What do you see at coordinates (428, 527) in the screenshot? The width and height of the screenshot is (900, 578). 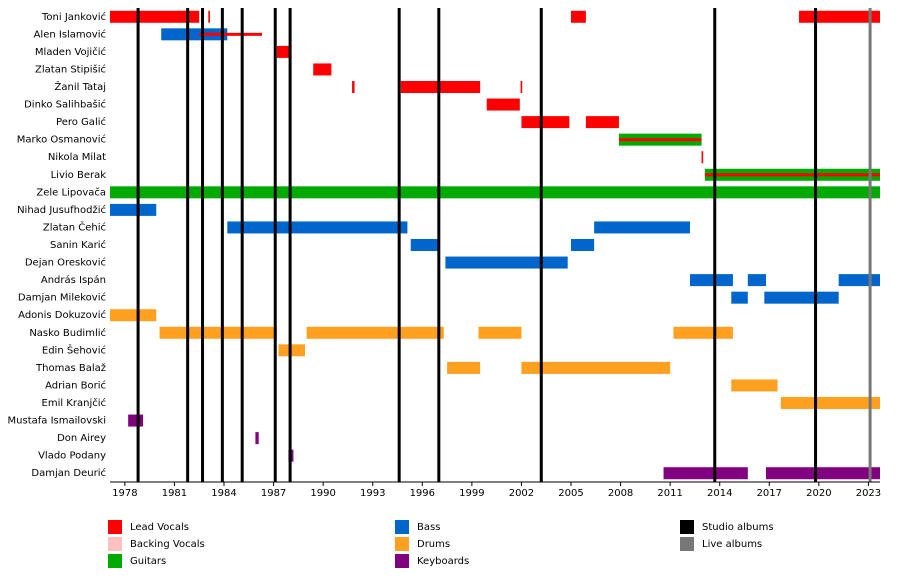 I see `legend-label: Bass` at bounding box center [428, 527].